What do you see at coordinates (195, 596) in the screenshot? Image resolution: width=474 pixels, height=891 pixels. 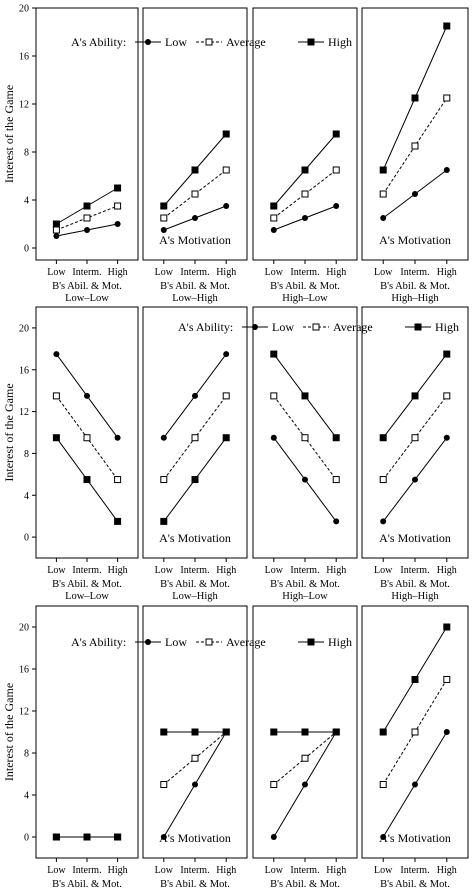 I see `panel-group-value: Low–High` at bounding box center [195, 596].